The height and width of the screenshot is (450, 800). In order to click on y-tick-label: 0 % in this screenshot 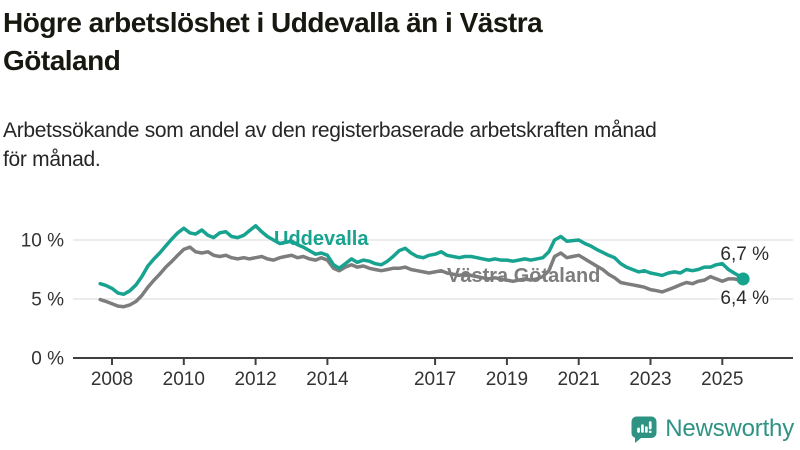, I will do `click(47, 359)`.